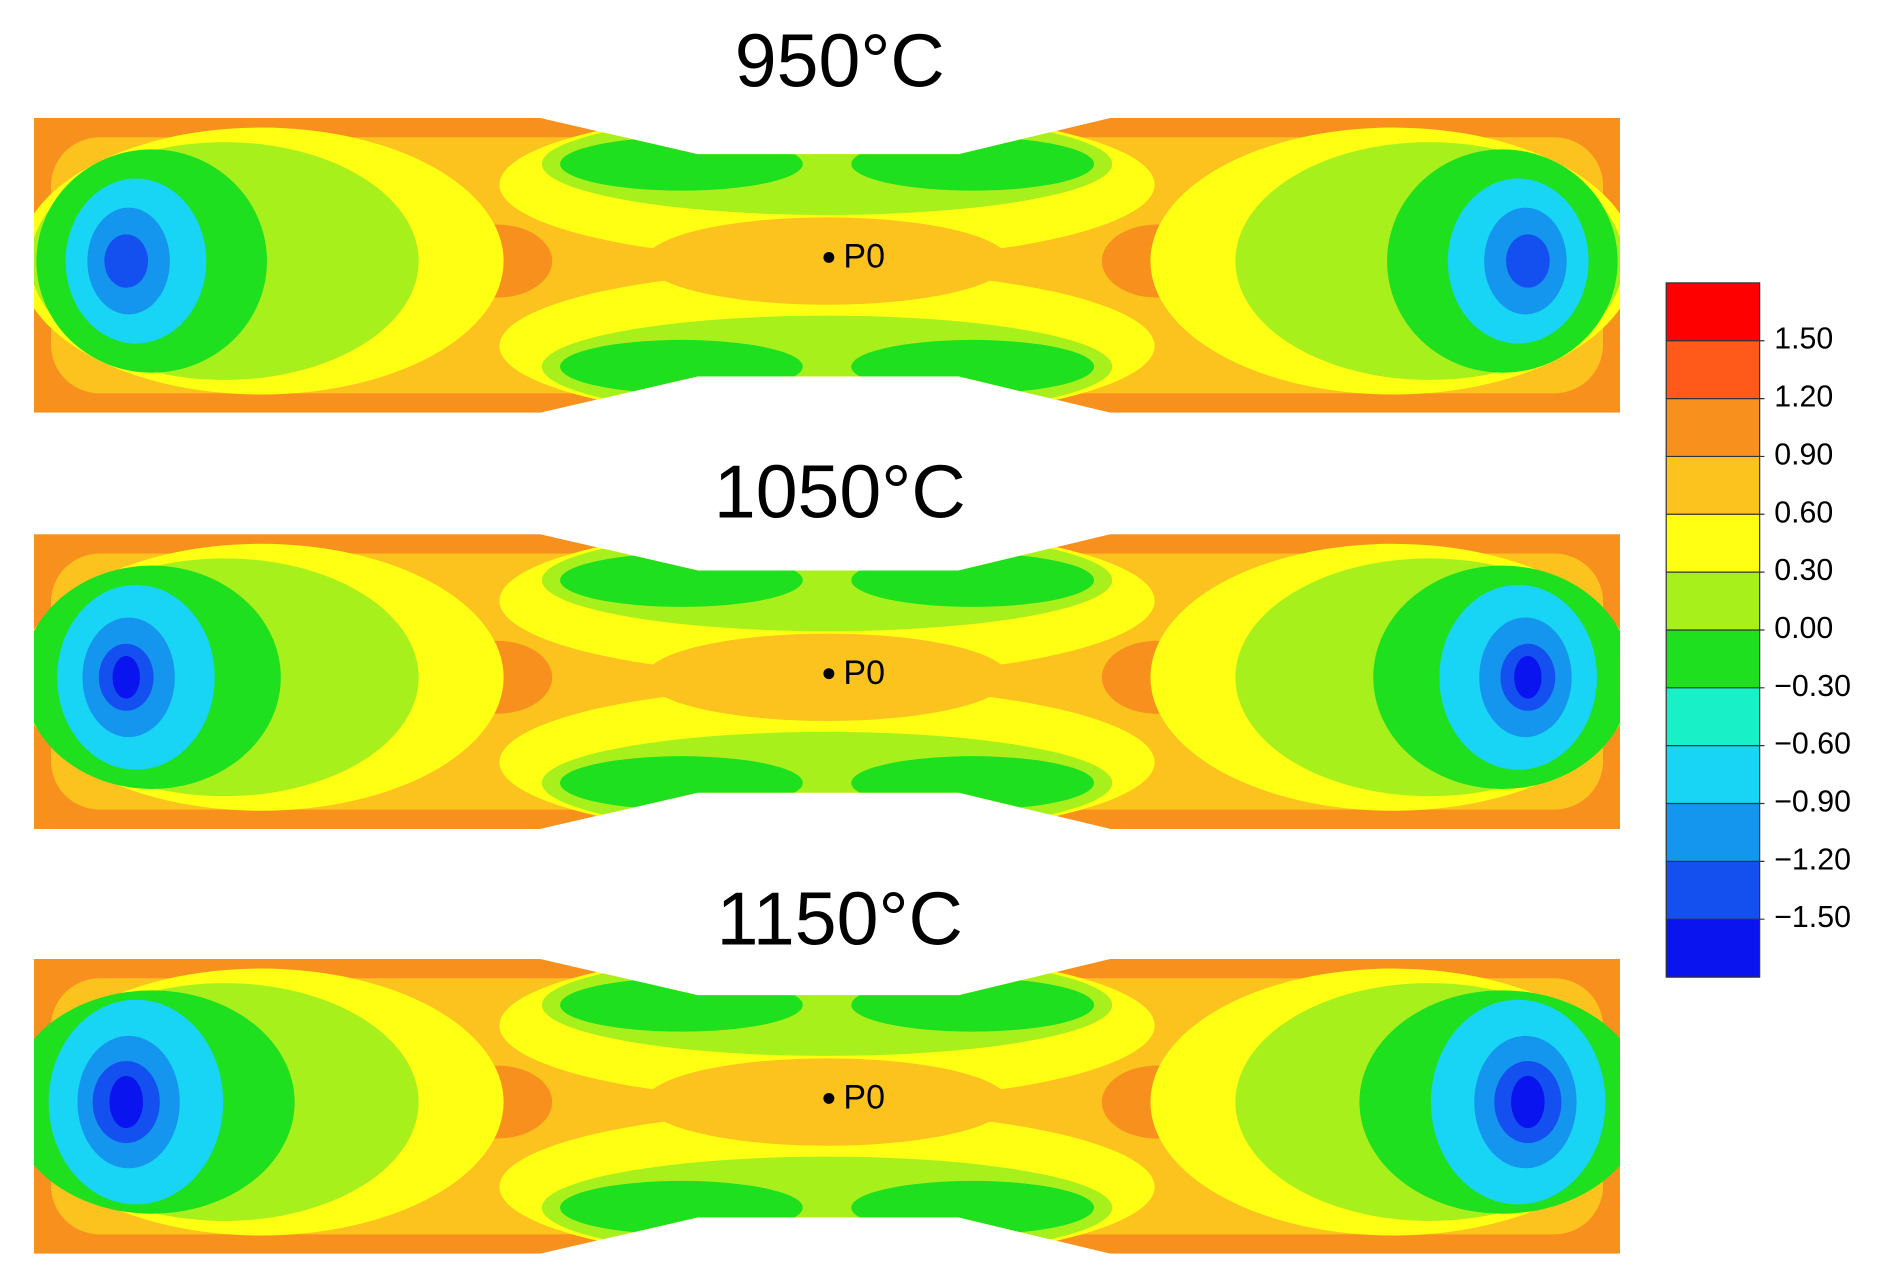  I want to click on colorbar-tick-label: 1.50, so click(1803, 339).